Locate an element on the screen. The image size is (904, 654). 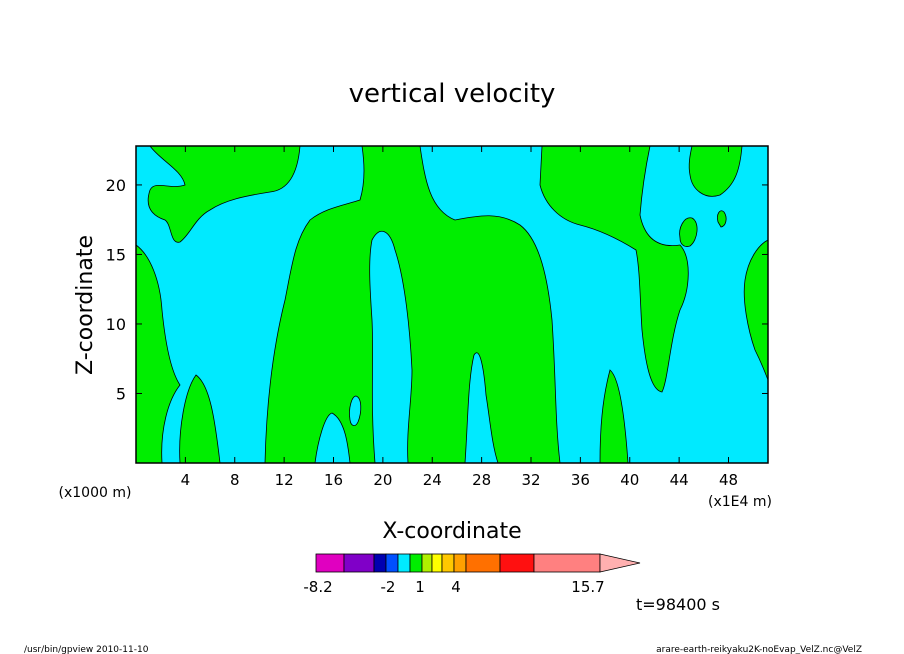
y-tick-label: 20 is located at coordinates (116, 185).